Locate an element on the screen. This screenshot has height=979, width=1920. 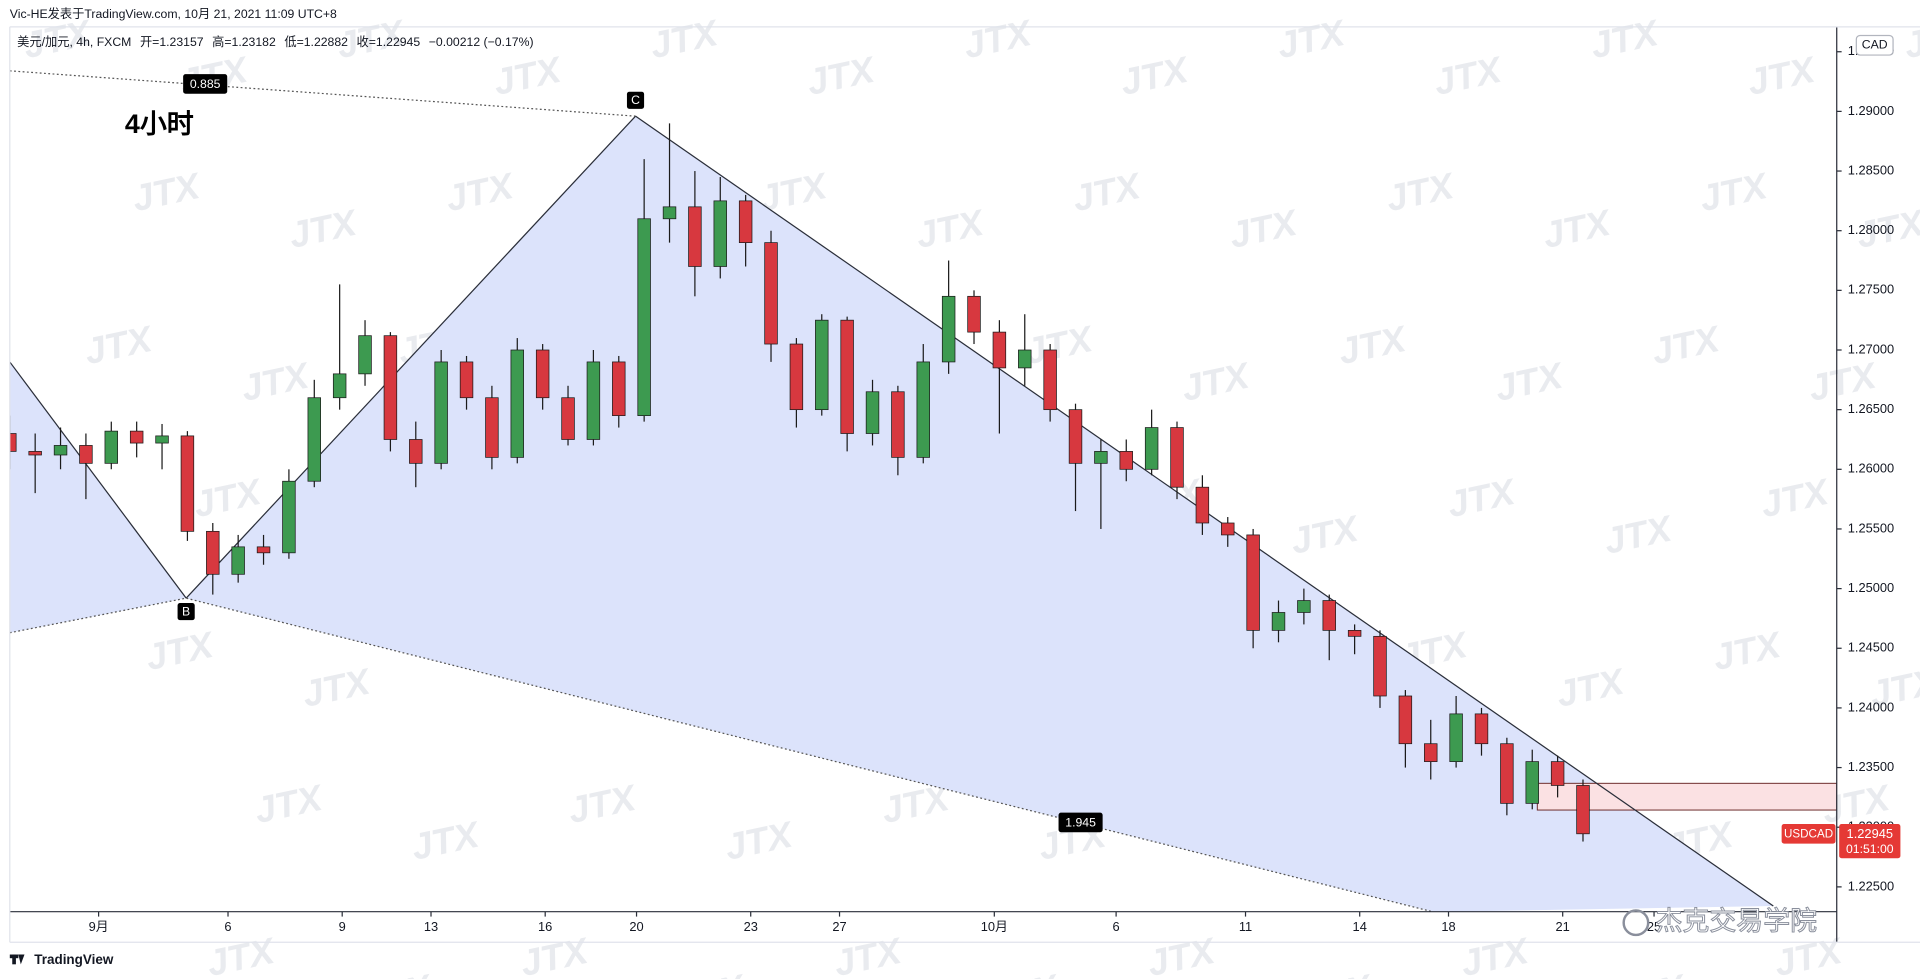
y-tick-label: 1.26500 is located at coordinates (1871, 408).